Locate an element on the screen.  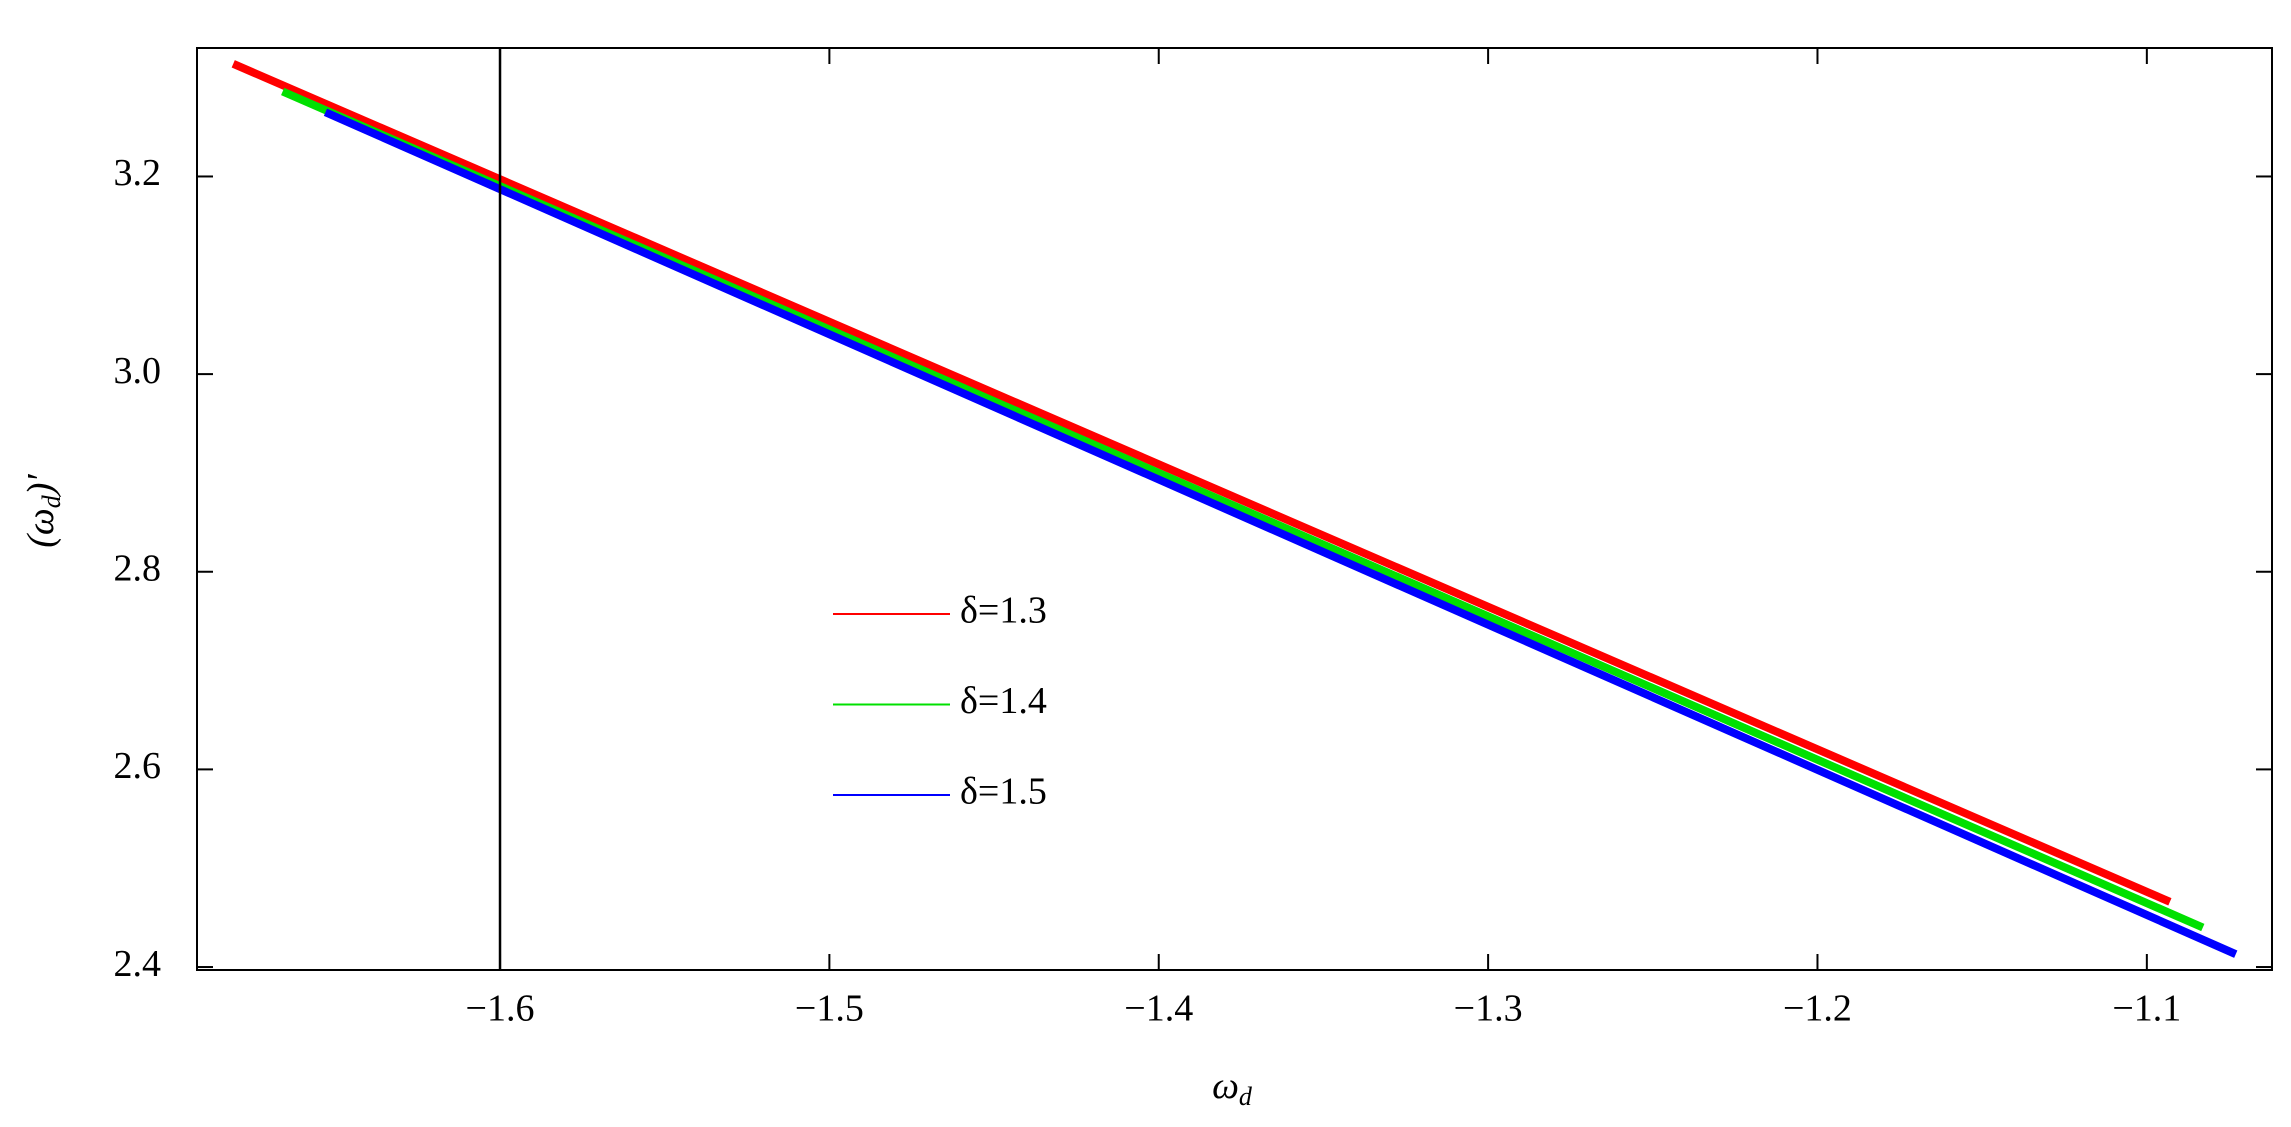
legend-label: δ=1.4 is located at coordinates (1003, 701).